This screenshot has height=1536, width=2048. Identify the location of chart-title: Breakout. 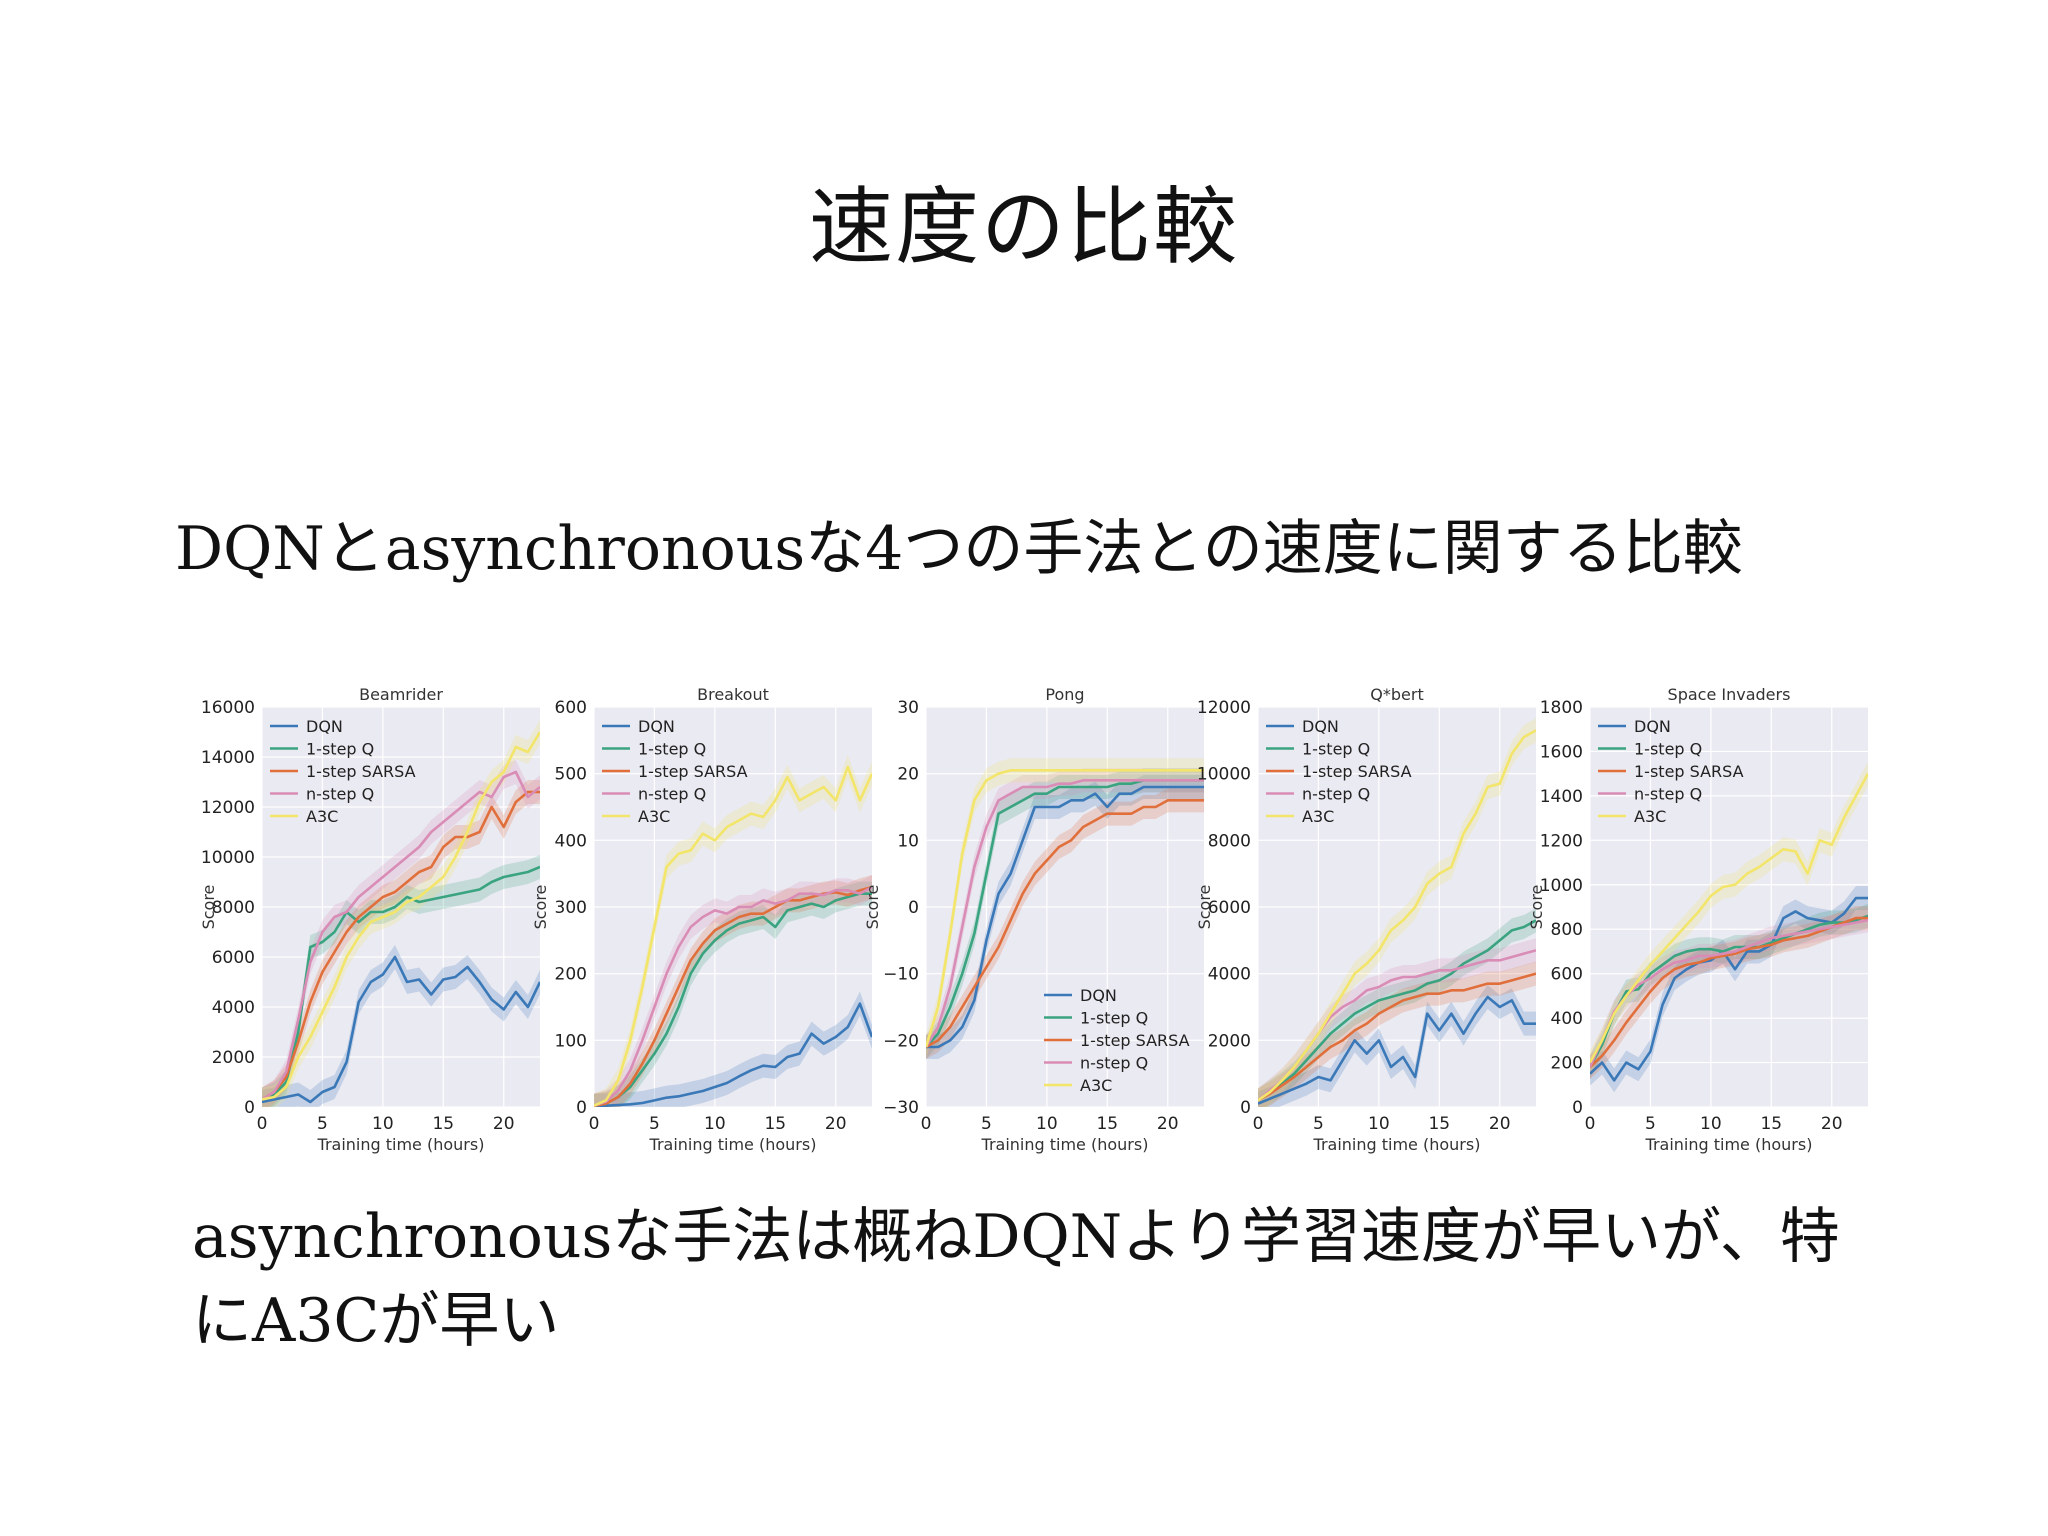
(733, 694).